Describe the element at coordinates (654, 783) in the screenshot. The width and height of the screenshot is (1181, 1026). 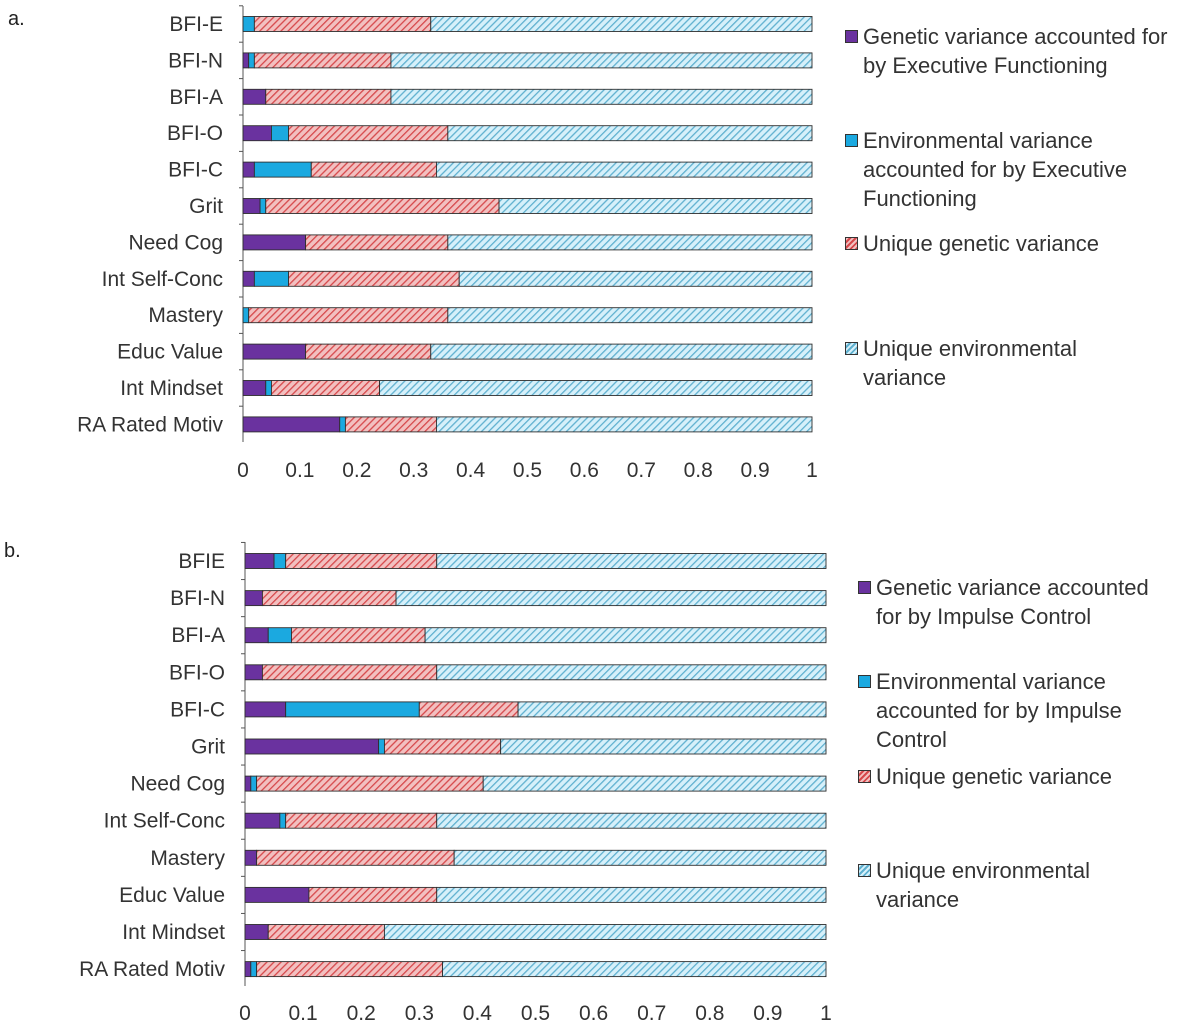
I see `bar-b-6-unique-environmental` at that location.